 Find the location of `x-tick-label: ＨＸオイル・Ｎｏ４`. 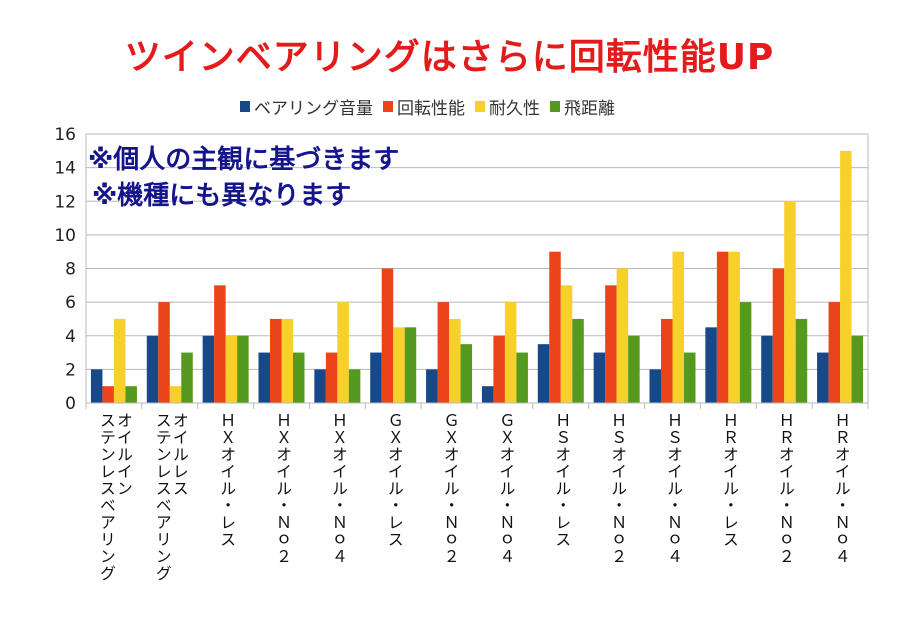

x-tick-label: ＨＸオイル・Ｎｏ４ is located at coordinates (338, 488).